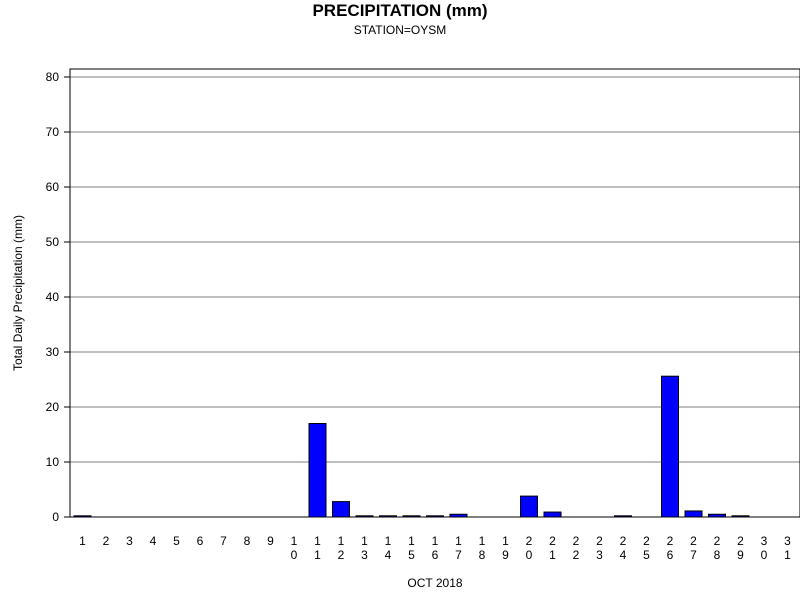 This screenshot has width=800, height=600. Describe the element at coordinates (200, 541) in the screenshot. I see `x-tick-label: 6` at that location.